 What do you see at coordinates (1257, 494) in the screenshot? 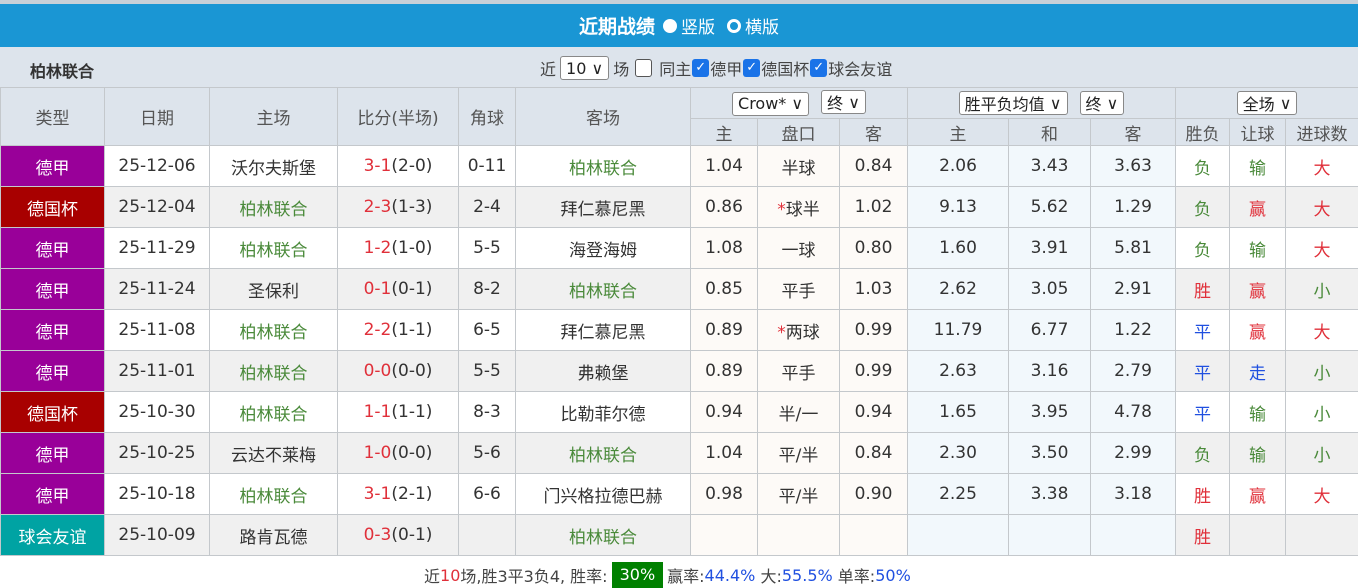
I see `handicap-result-cell: 赢` at bounding box center [1257, 494].